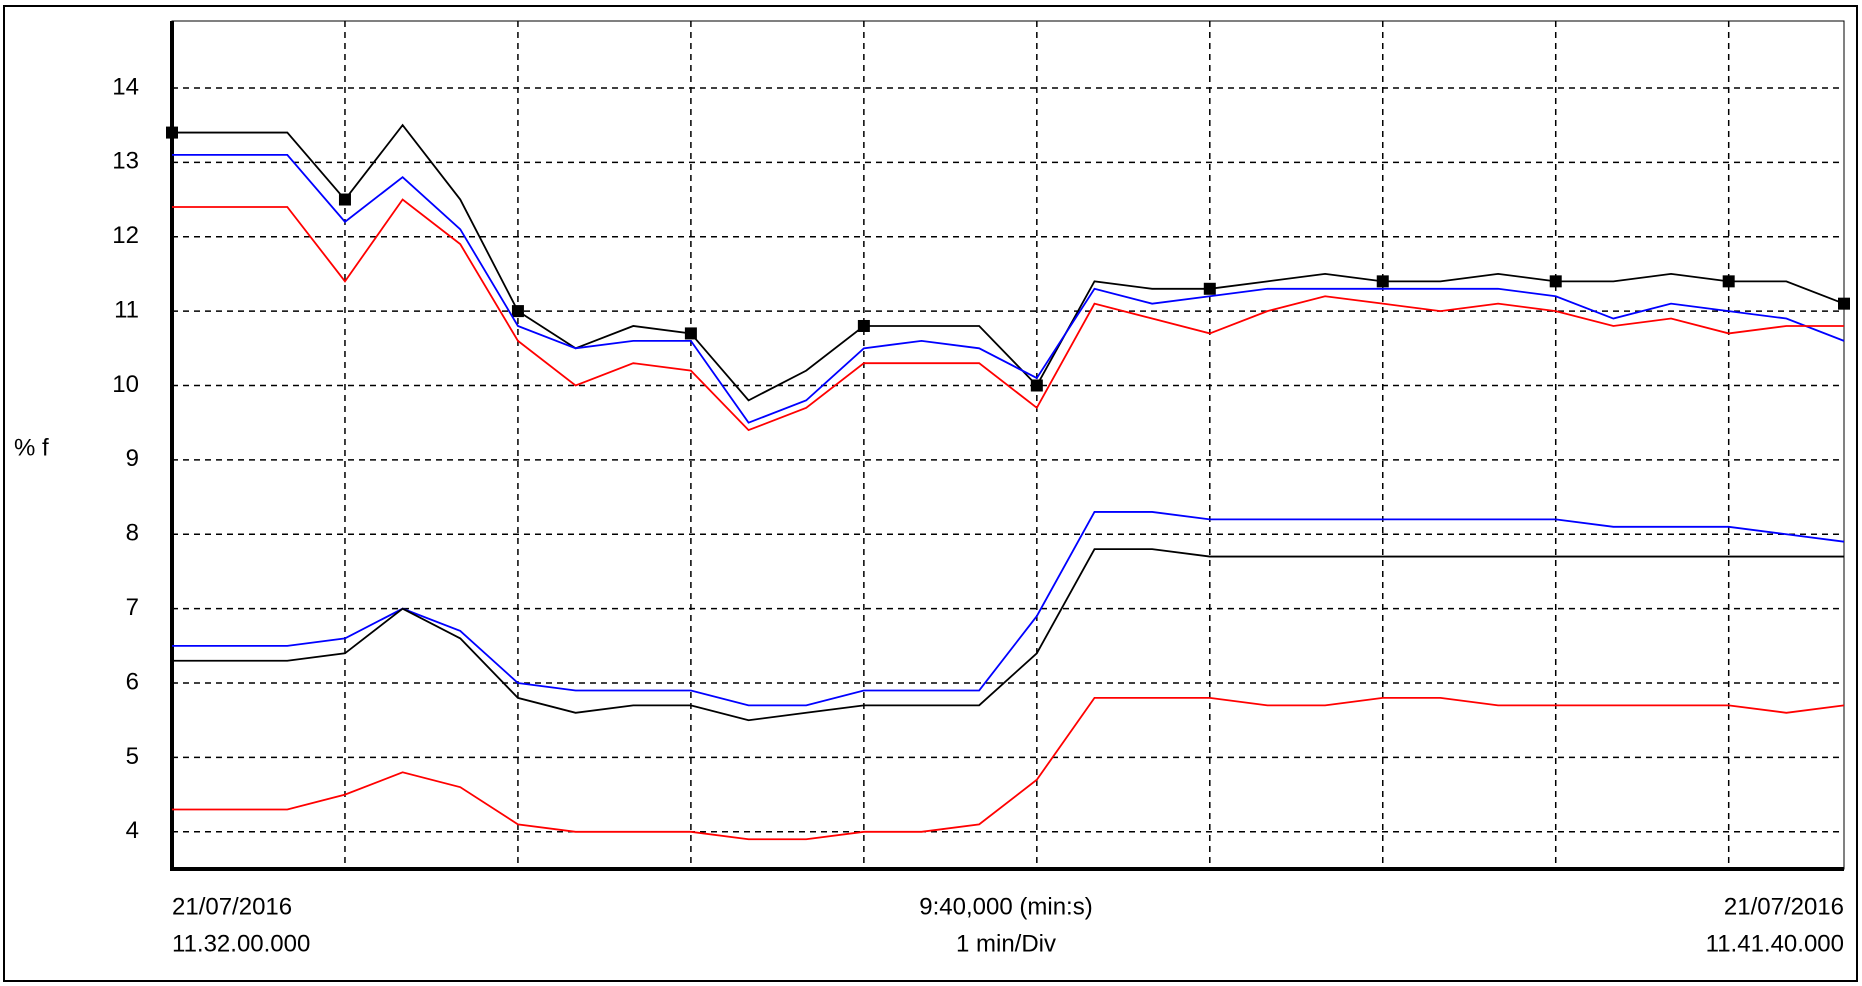  I want to click on y-axis-label: % f, so click(31, 447).